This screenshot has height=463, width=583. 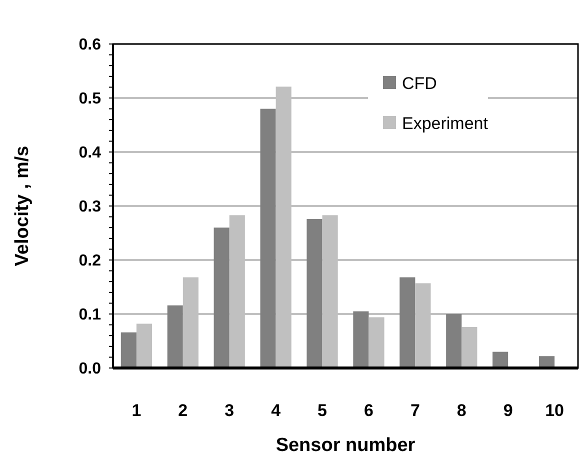 What do you see at coordinates (554, 410) in the screenshot?
I see `x-tick-label: 10` at bounding box center [554, 410].